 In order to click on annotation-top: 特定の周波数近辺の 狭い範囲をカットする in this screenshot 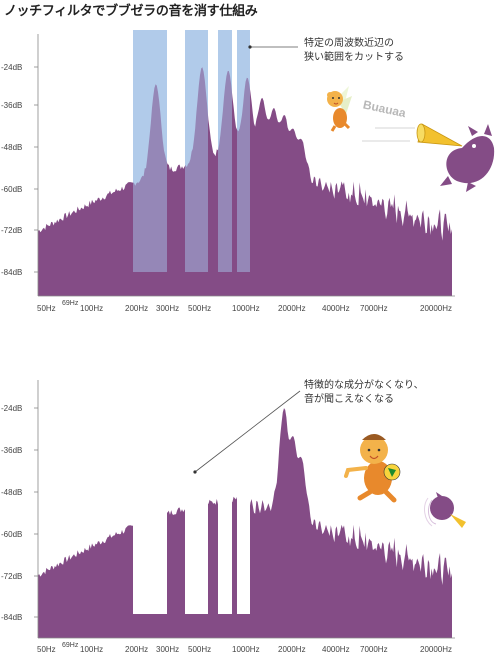, I will do `click(326, 49)`.